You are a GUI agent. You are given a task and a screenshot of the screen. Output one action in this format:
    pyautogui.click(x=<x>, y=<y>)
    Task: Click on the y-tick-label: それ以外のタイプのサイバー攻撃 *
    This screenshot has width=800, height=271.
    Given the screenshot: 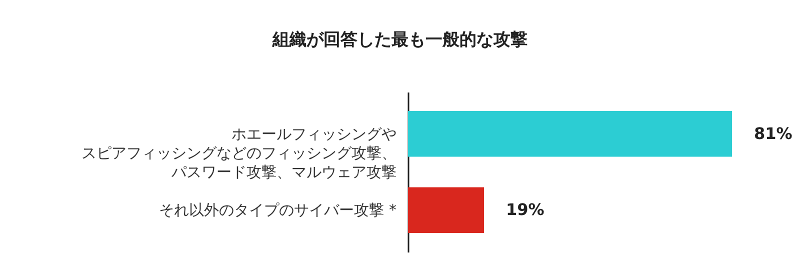 What is the action you would take?
    pyautogui.click(x=278, y=210)
    